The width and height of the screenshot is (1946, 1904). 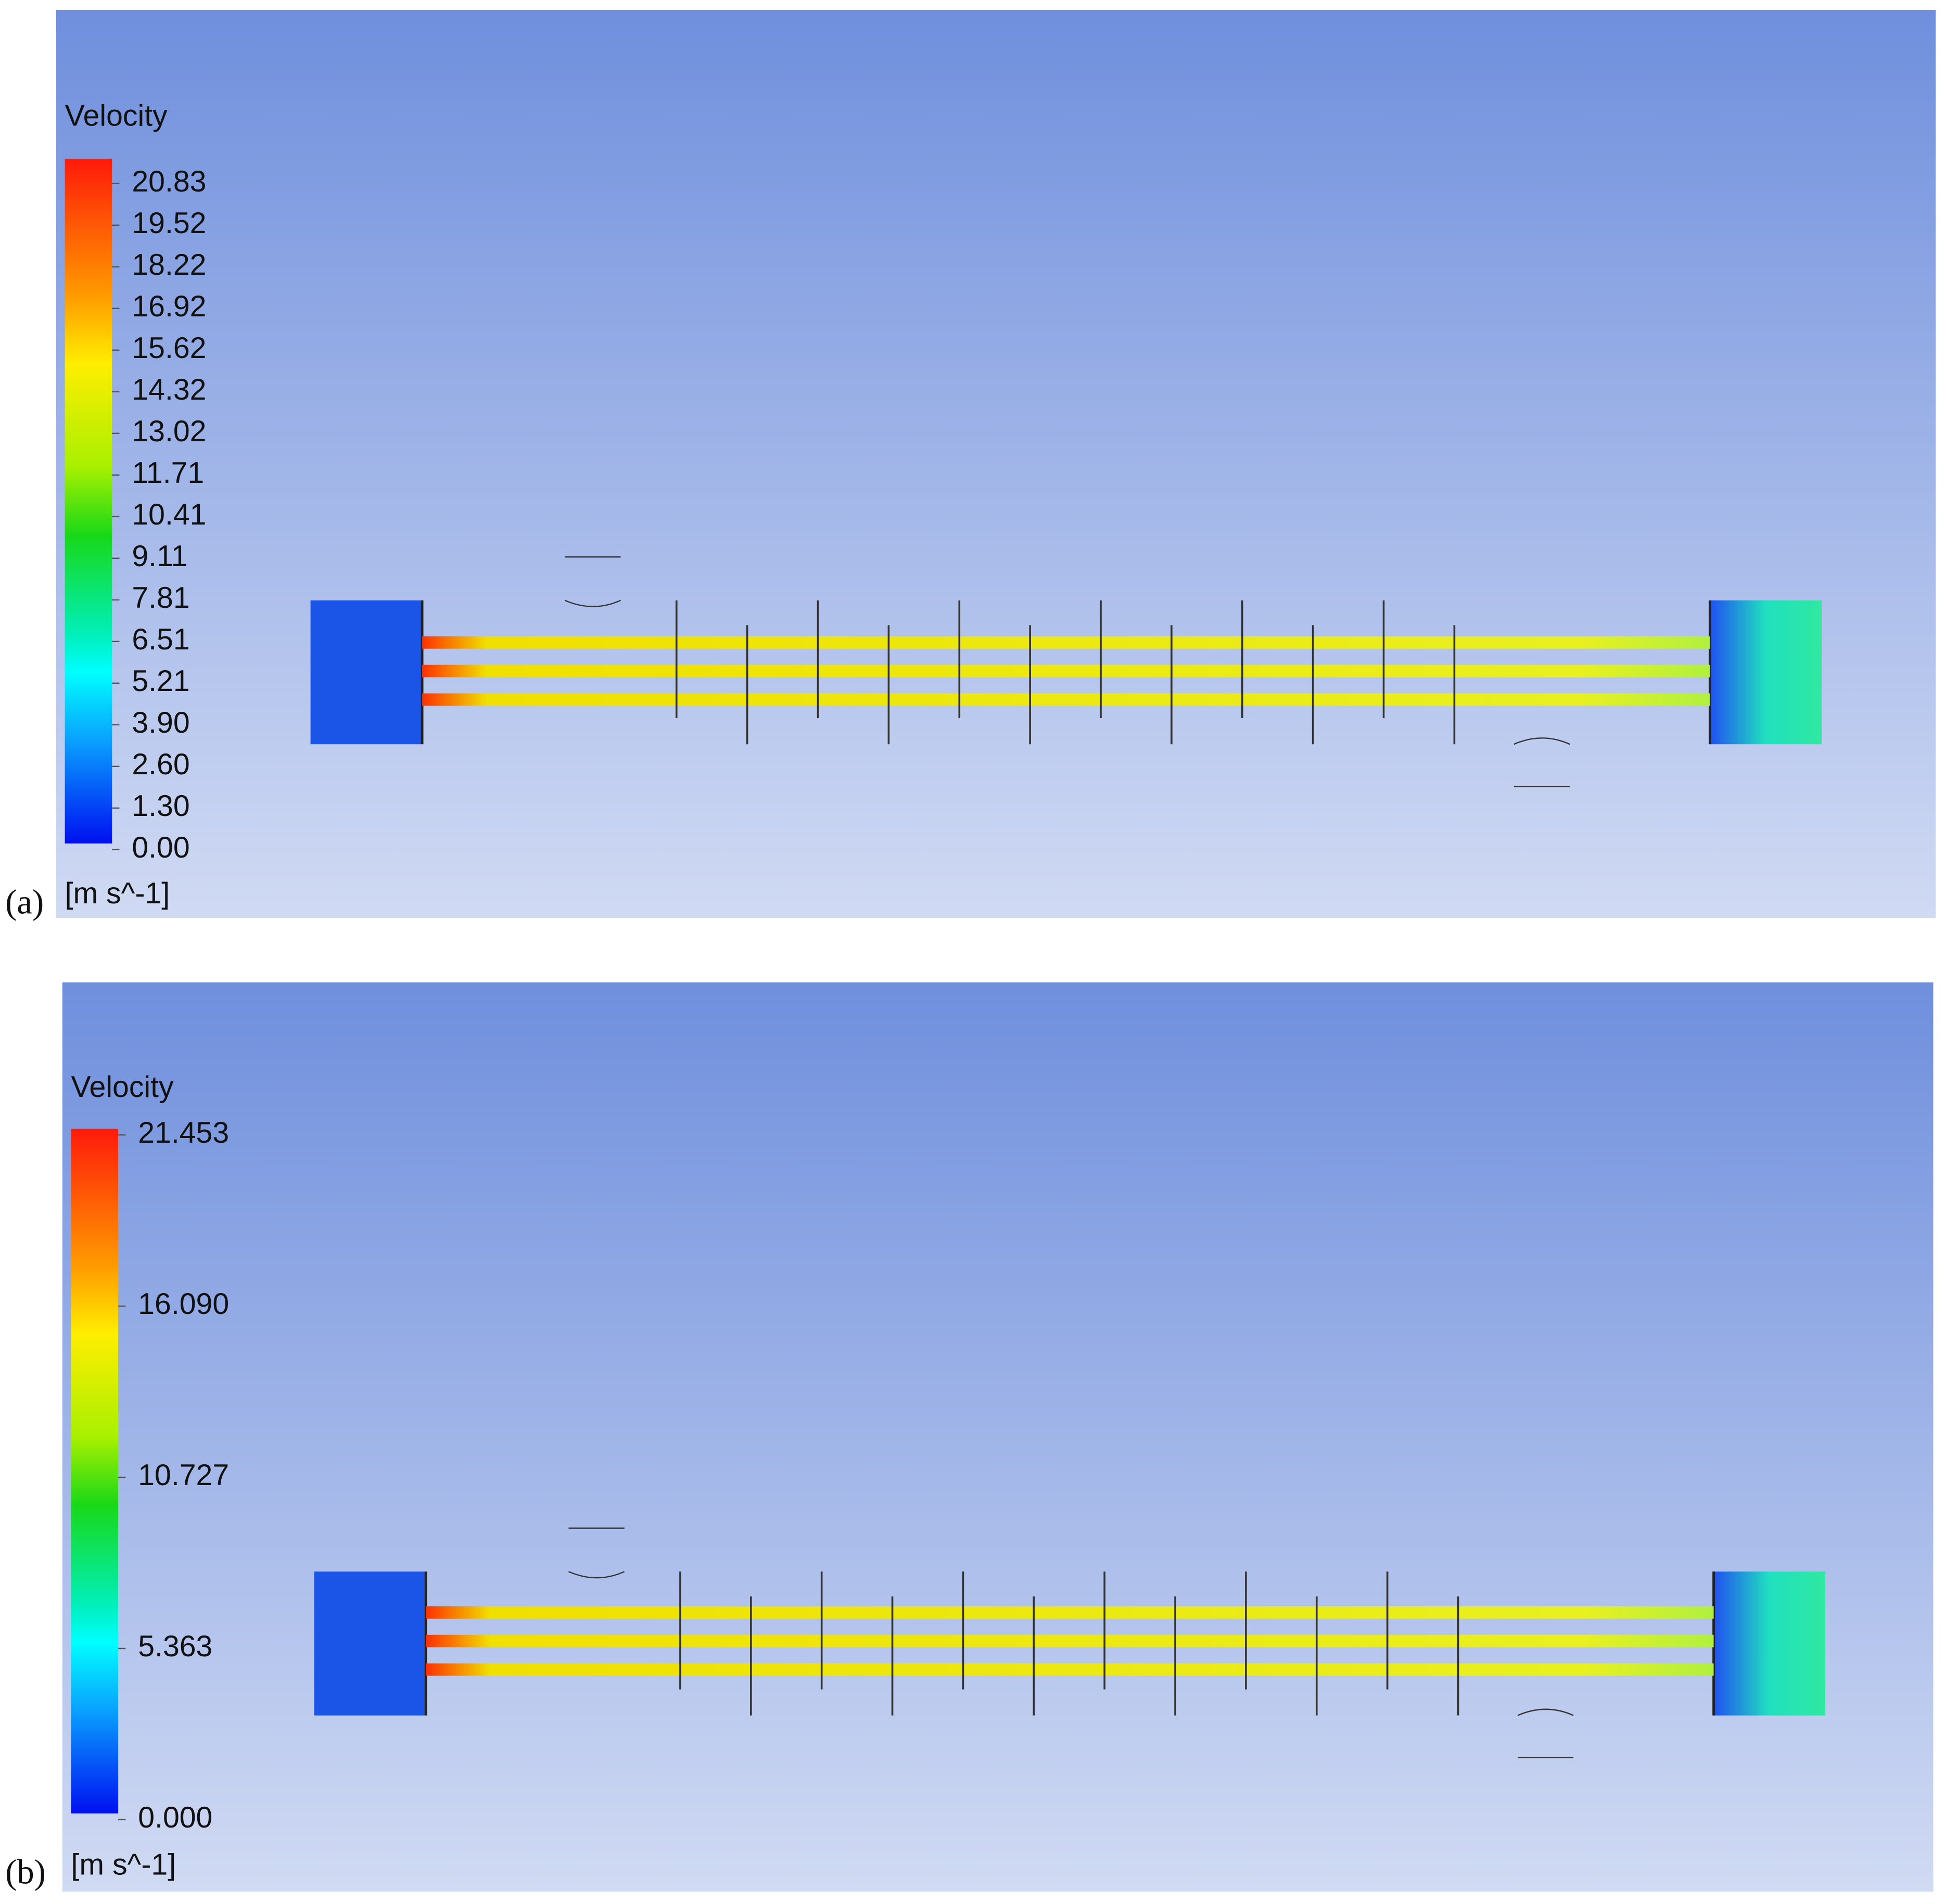 What do you see at coordinates (159, 556) in the screenshot?
I see `tick-label: 9.11` at bounding box center [159, 556].